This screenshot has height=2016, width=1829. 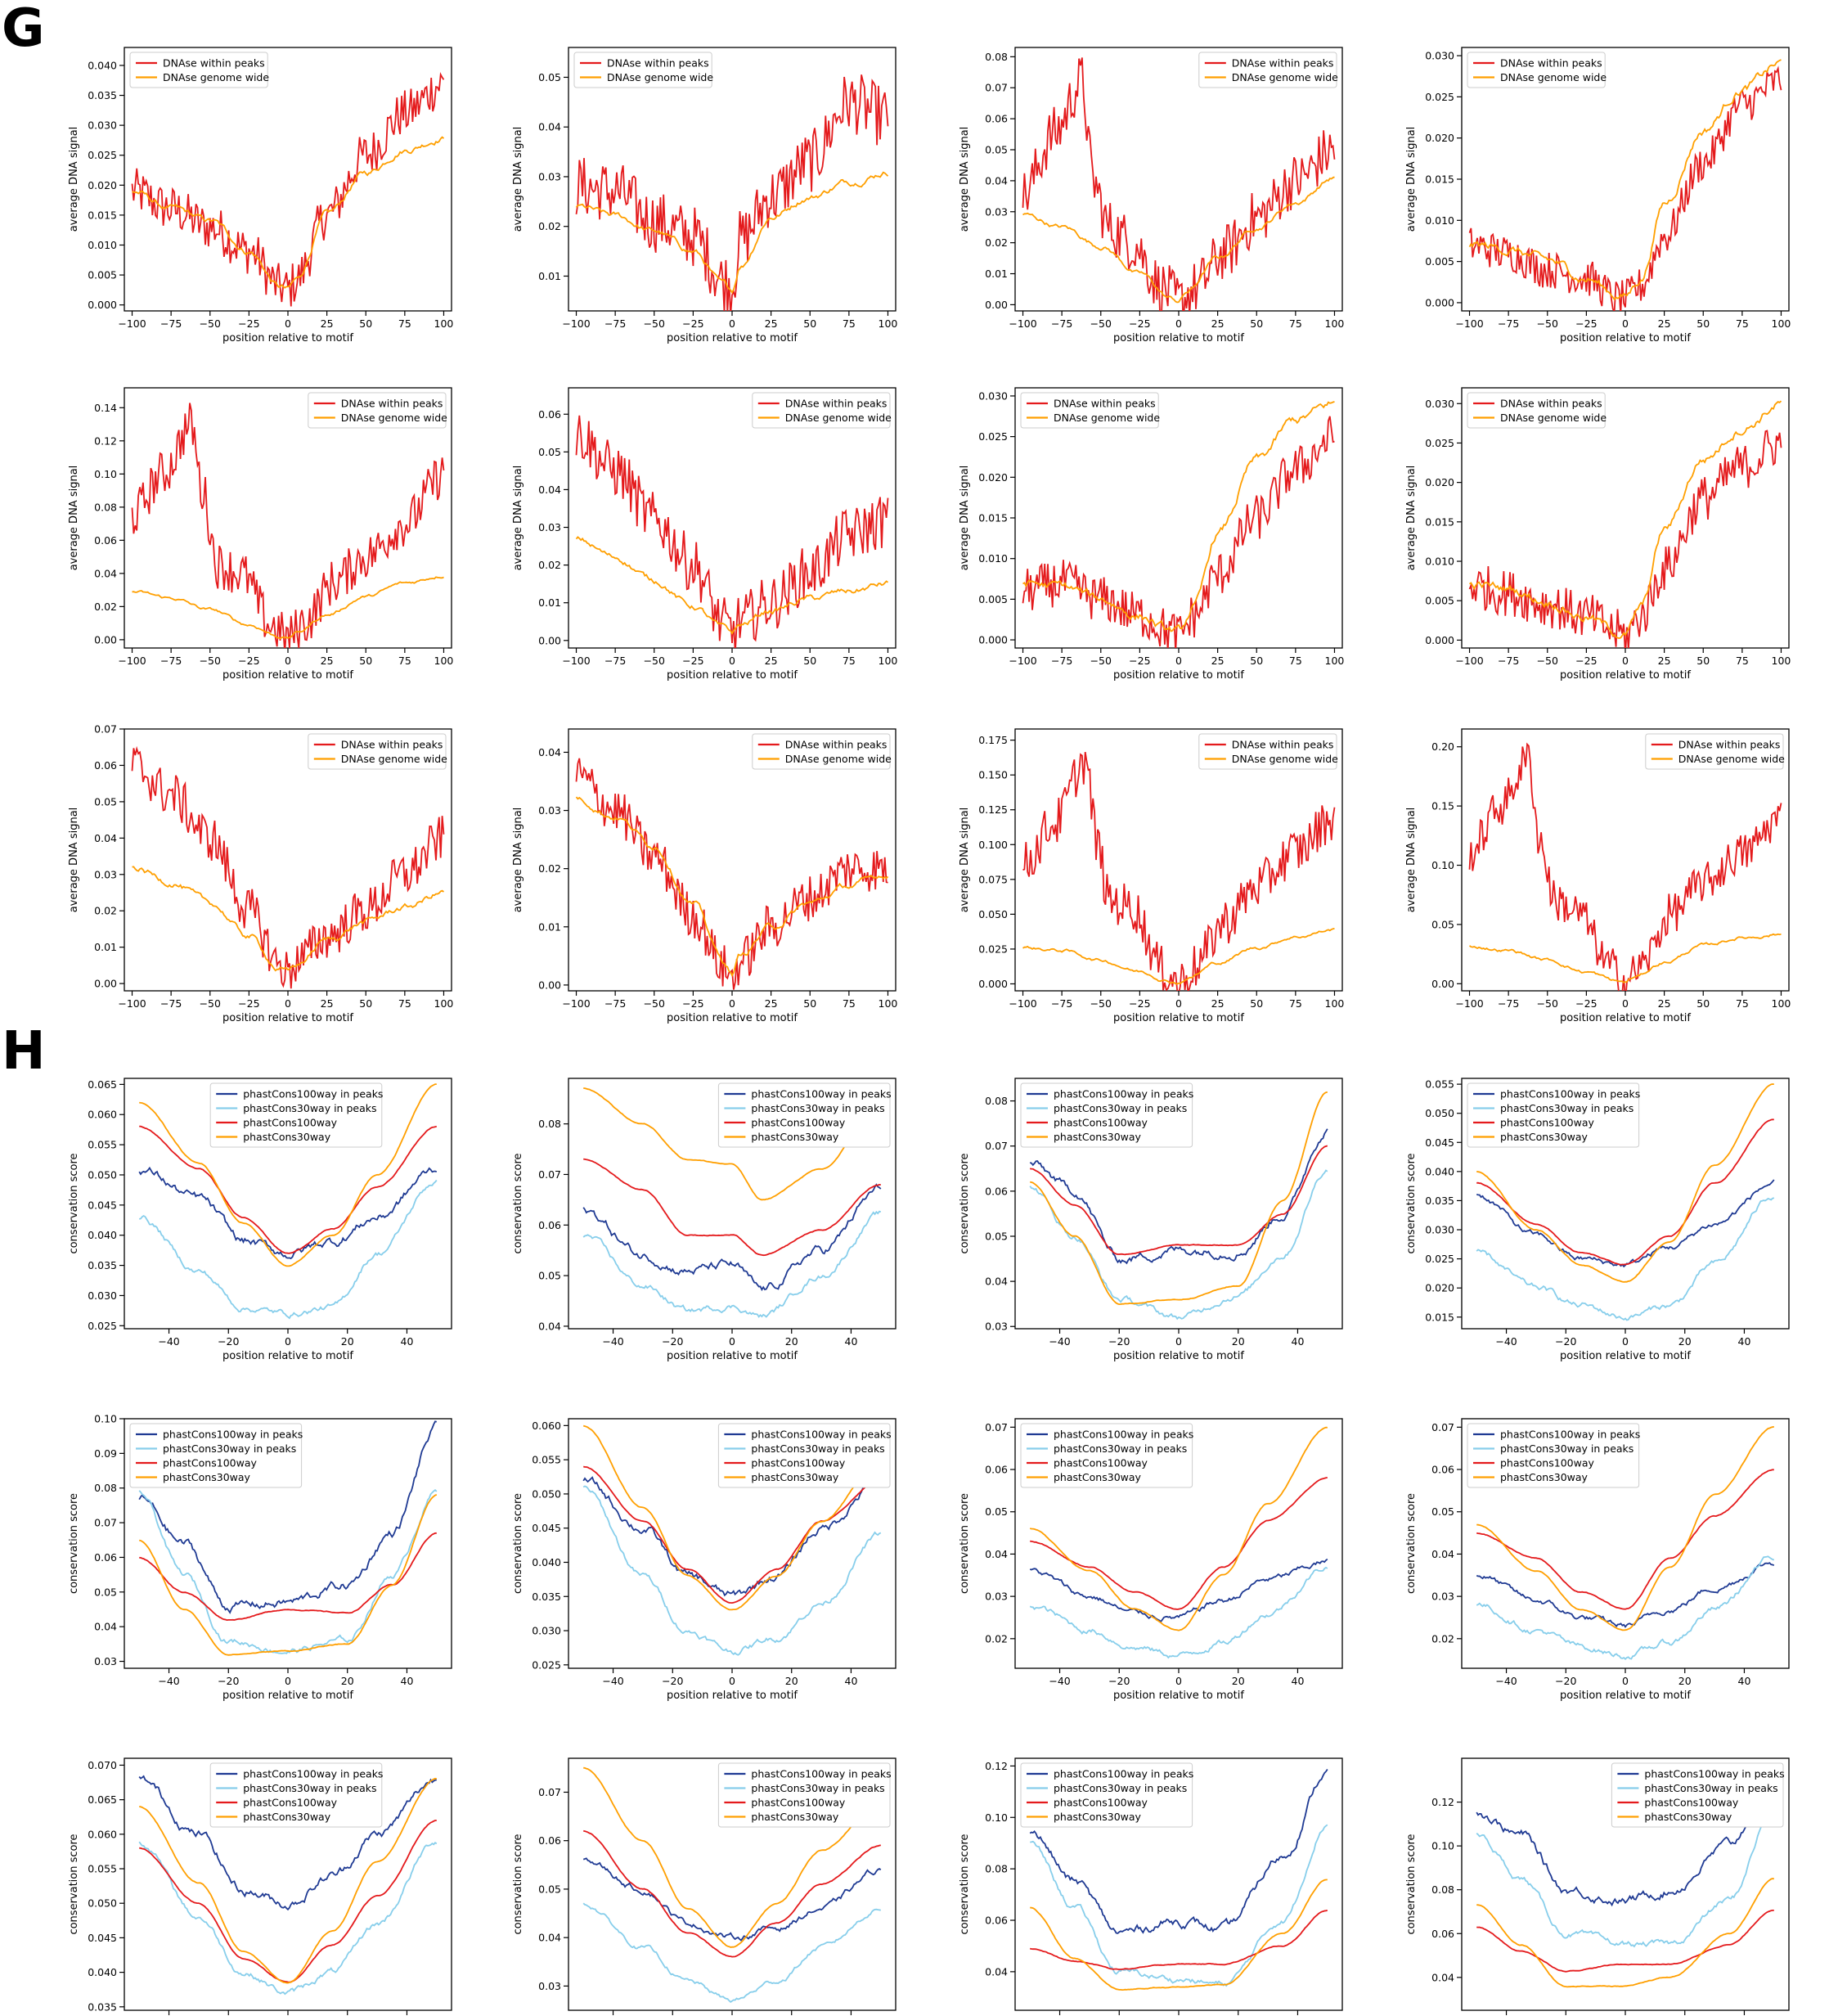 I want to click on y-tick-label: 0.060, so click(x=102, y=1115).